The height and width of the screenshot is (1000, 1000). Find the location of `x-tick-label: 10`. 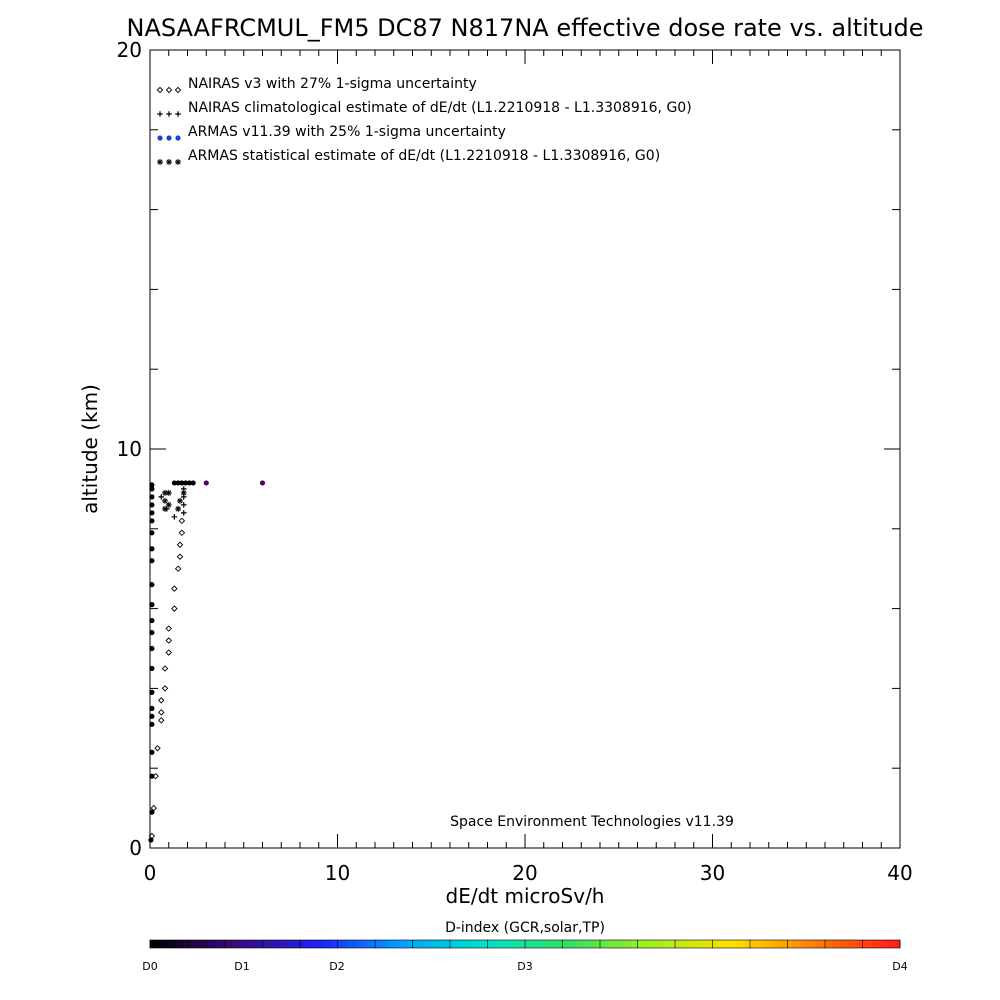

x-tick-label: 10 is located at coordinates (337, 873).